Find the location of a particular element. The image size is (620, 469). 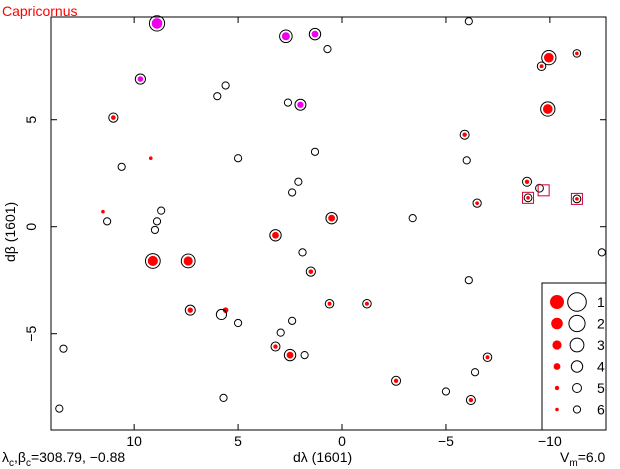

magnitude-legend: 1 2 3 4 5 6 is located at coordinates (574, 356).